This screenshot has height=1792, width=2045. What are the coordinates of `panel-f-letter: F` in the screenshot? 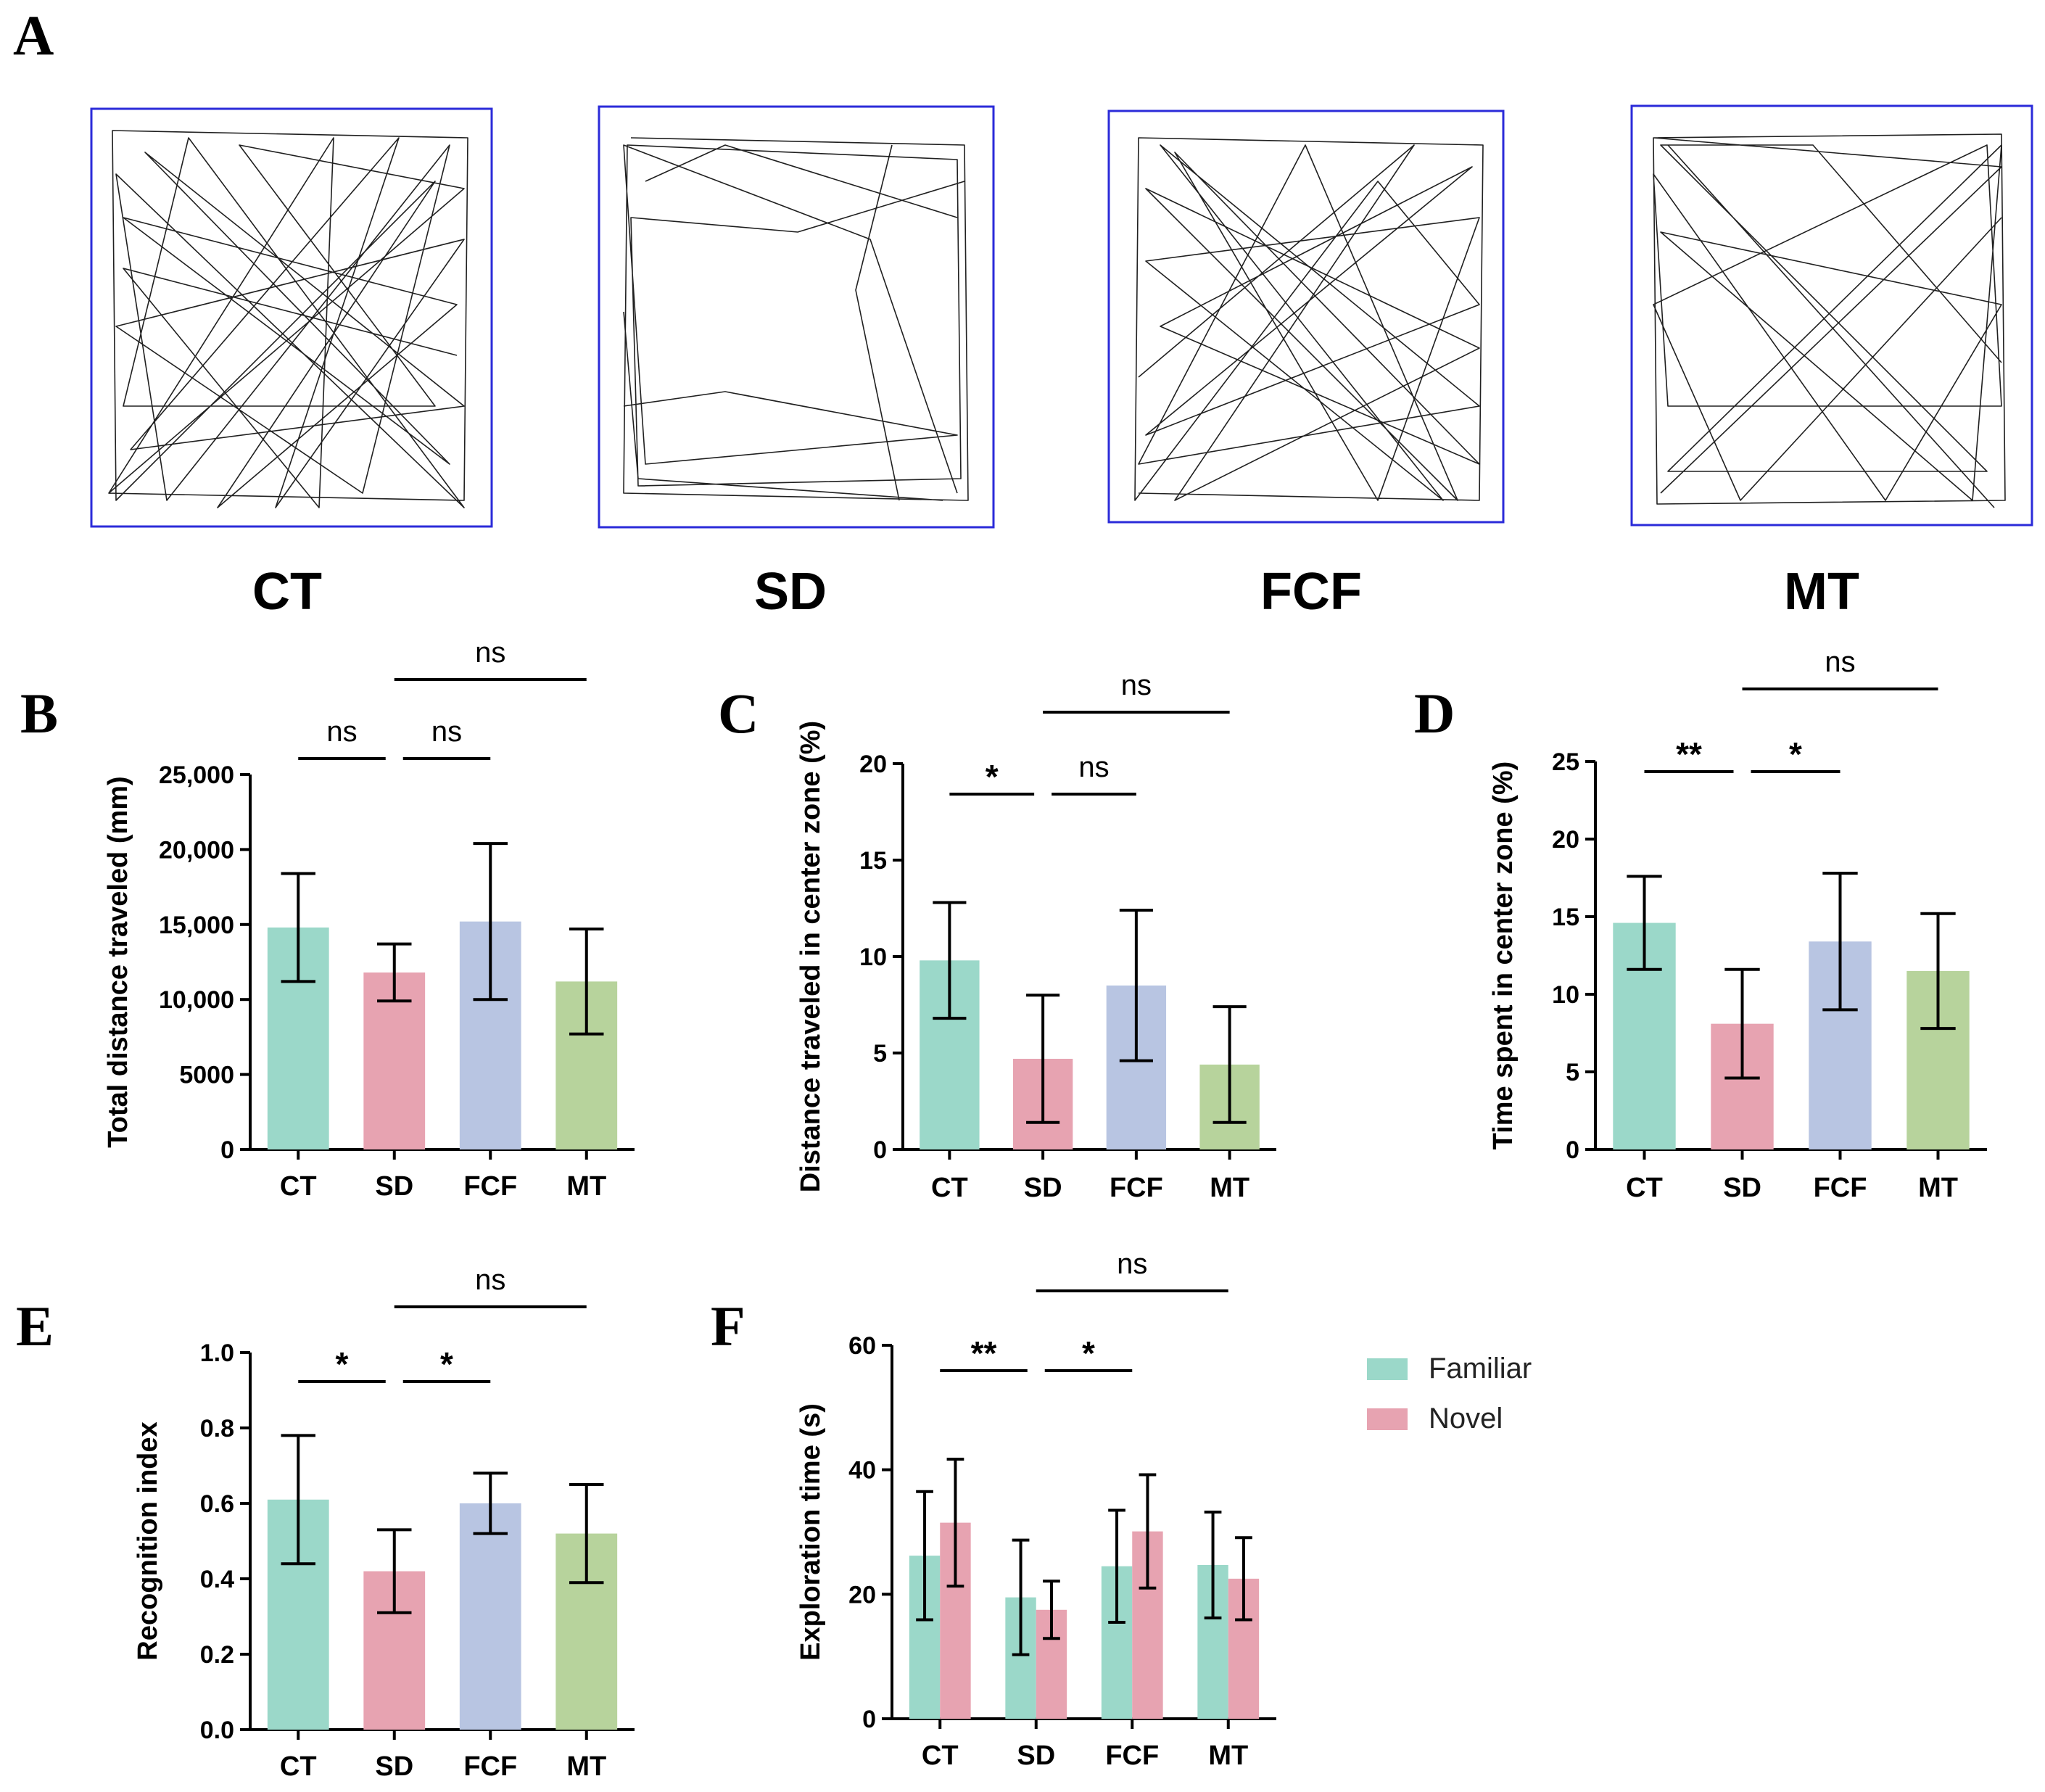 It's located at (728, 1326).